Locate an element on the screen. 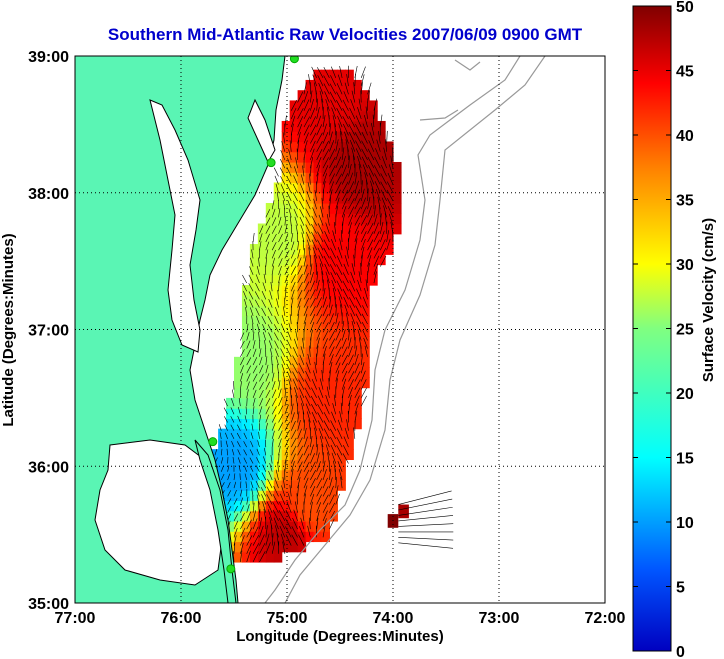 The image size is (724, 659). colorbar-tick-label: 5 is located at coordinates (680, 588).